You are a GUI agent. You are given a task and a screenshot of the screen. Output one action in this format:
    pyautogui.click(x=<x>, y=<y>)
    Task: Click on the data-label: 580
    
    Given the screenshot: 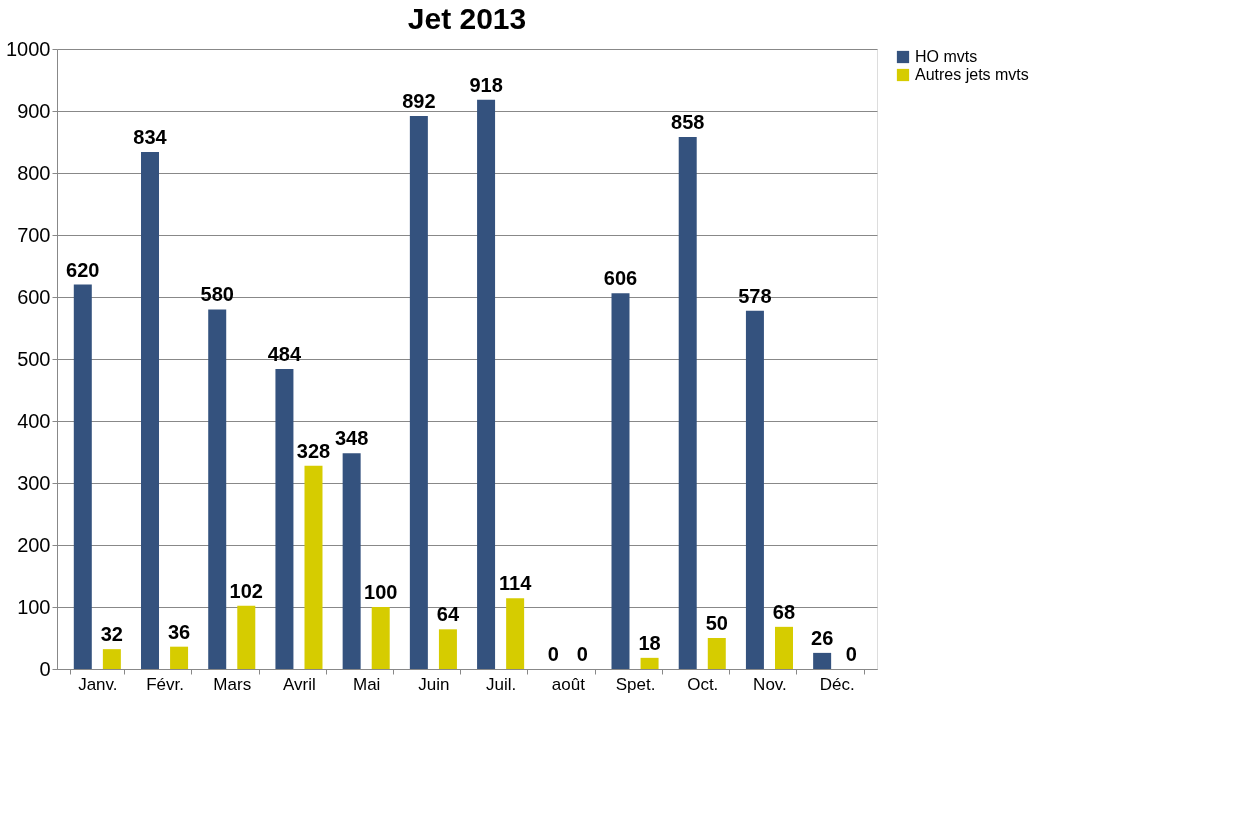 What is the action you would take?
    pyautogui.click(x=217, y=294)
    